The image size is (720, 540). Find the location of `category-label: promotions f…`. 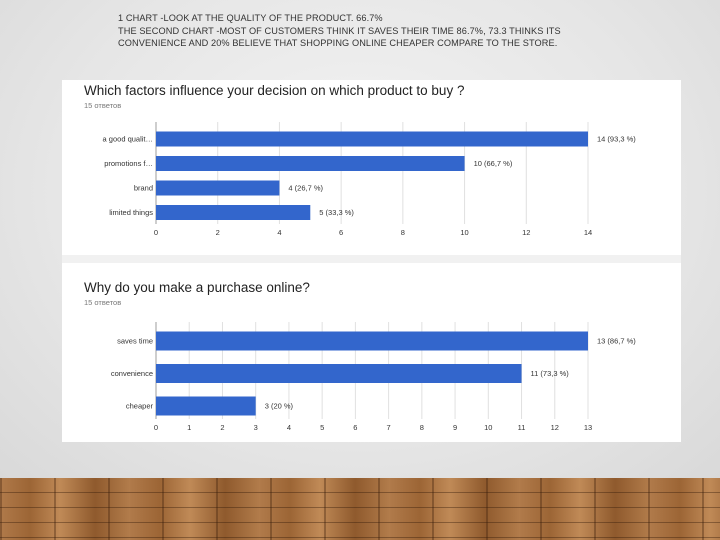

category-label: promotions f… is located at coordinates (128, 163).